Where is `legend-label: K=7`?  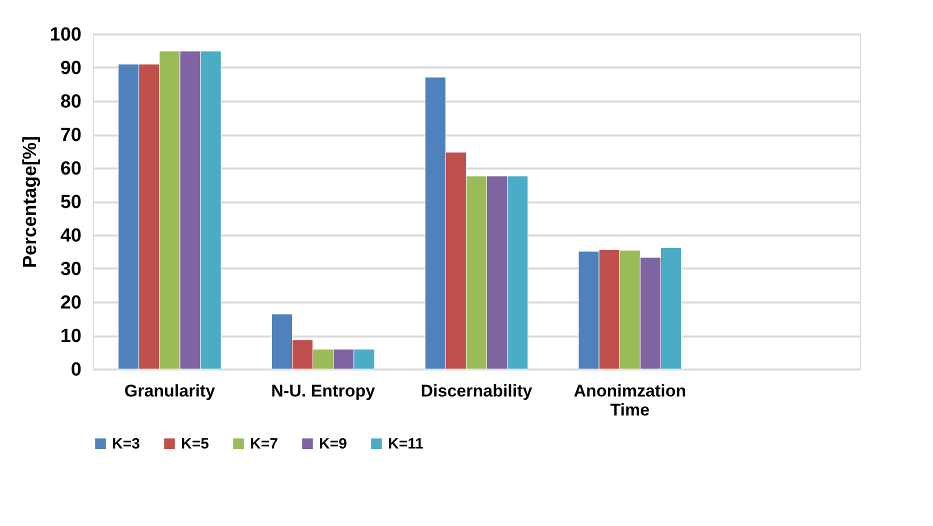 legend-label: K=7 is located at coordinates (264, 444).